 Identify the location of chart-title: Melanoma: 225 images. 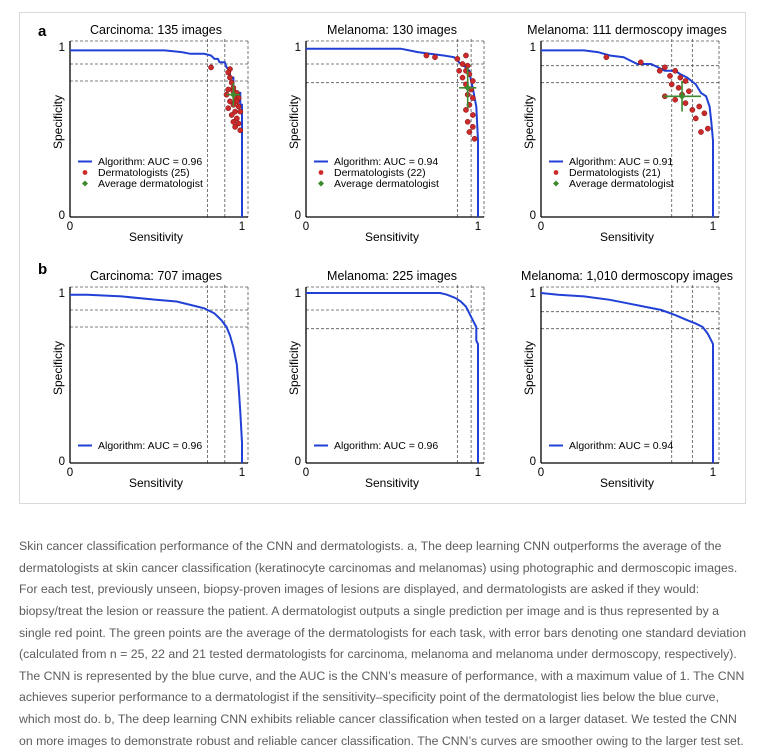
(392, 276).